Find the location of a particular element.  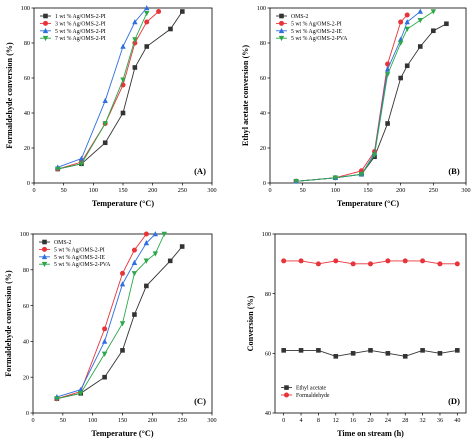

y-axis-label: Ethyl acetate conversion (%) is located at coordinates (245, 95).